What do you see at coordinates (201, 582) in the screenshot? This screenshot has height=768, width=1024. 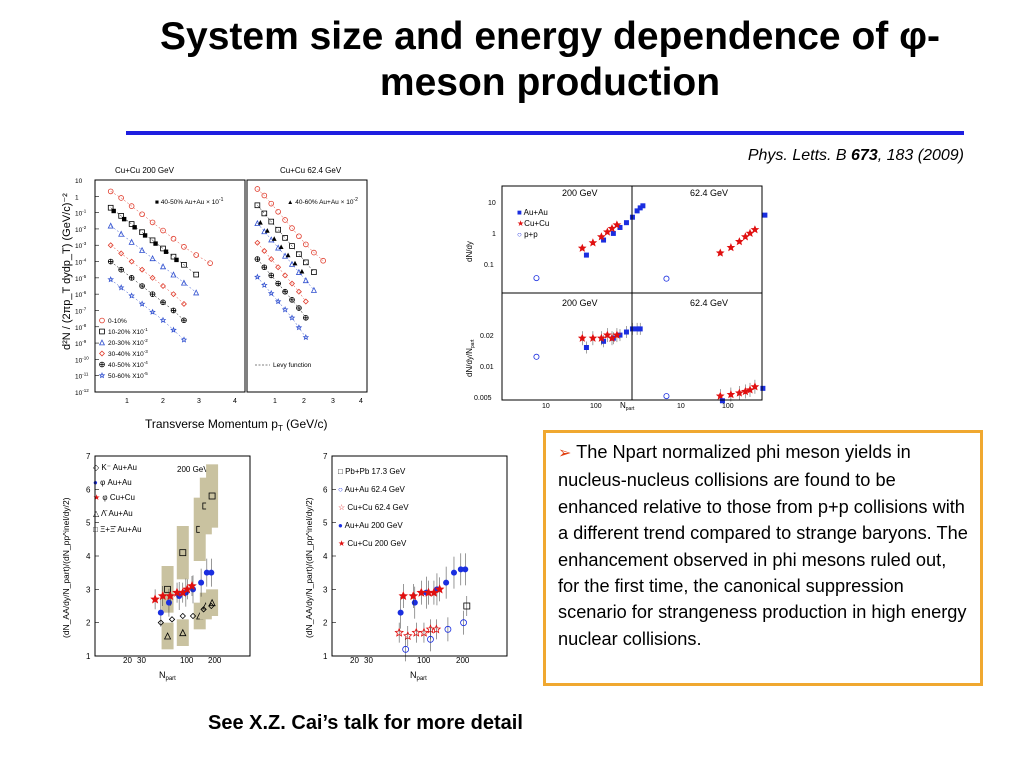 I see `phi-auau-point` at bounding box center [201, 582].